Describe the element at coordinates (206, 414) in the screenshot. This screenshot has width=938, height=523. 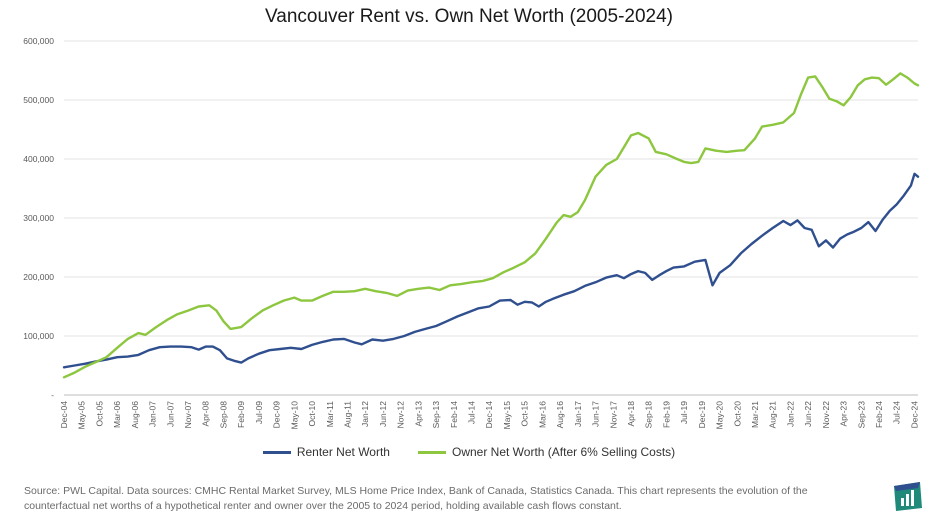
I see `x-tick-label: Apr-08` at that location.